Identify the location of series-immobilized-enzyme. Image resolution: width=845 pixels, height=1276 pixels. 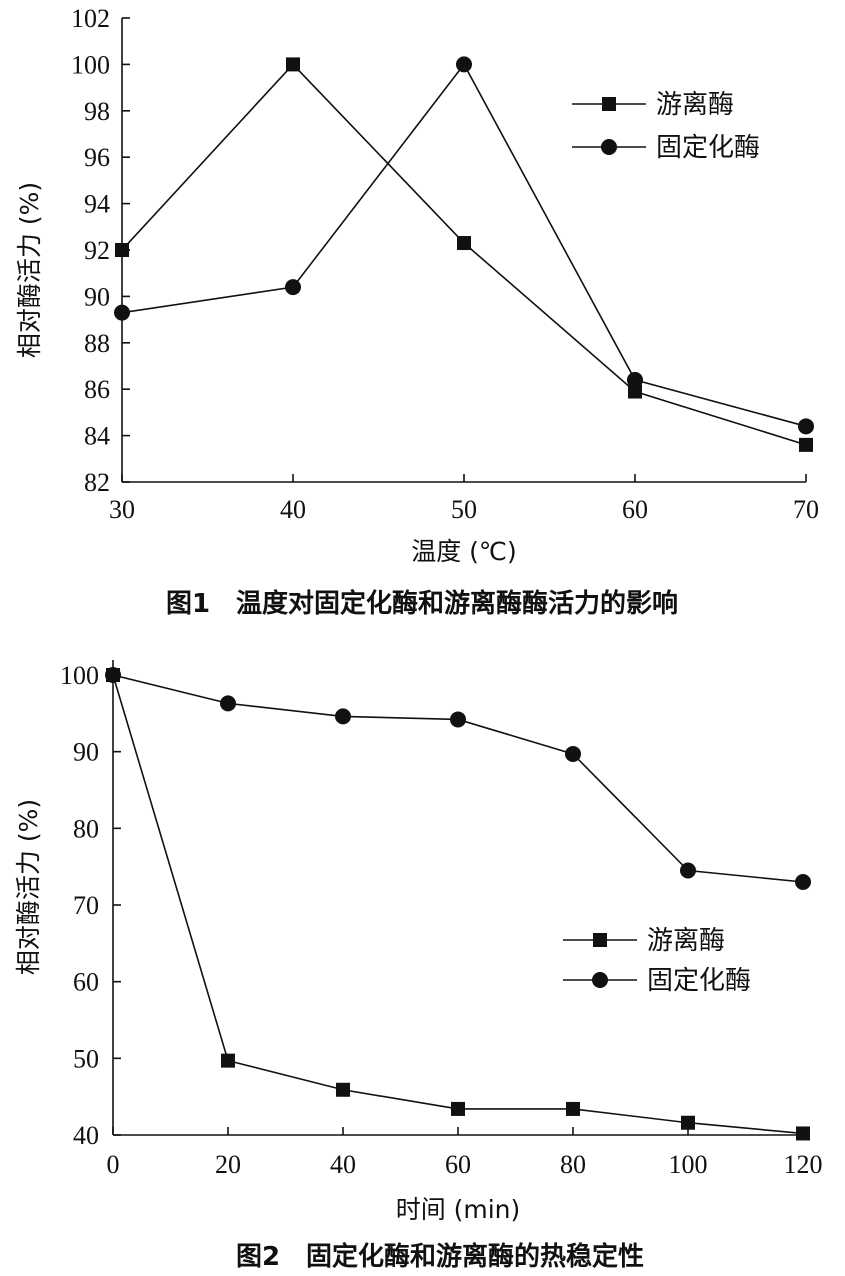
(458, 778).